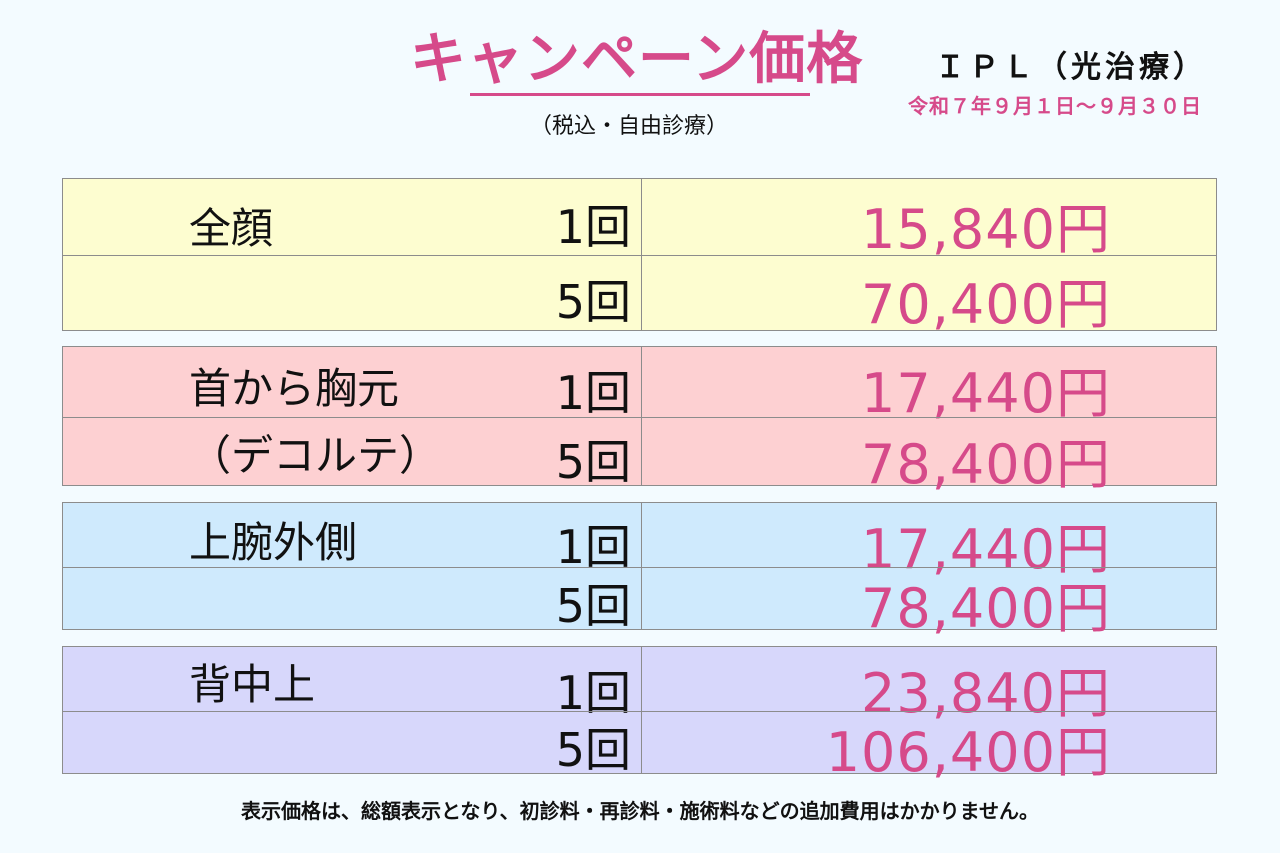 The width and height of the screenshot is (1280, 853). I want to click on price-value: 70,400円, so click(986, 304).